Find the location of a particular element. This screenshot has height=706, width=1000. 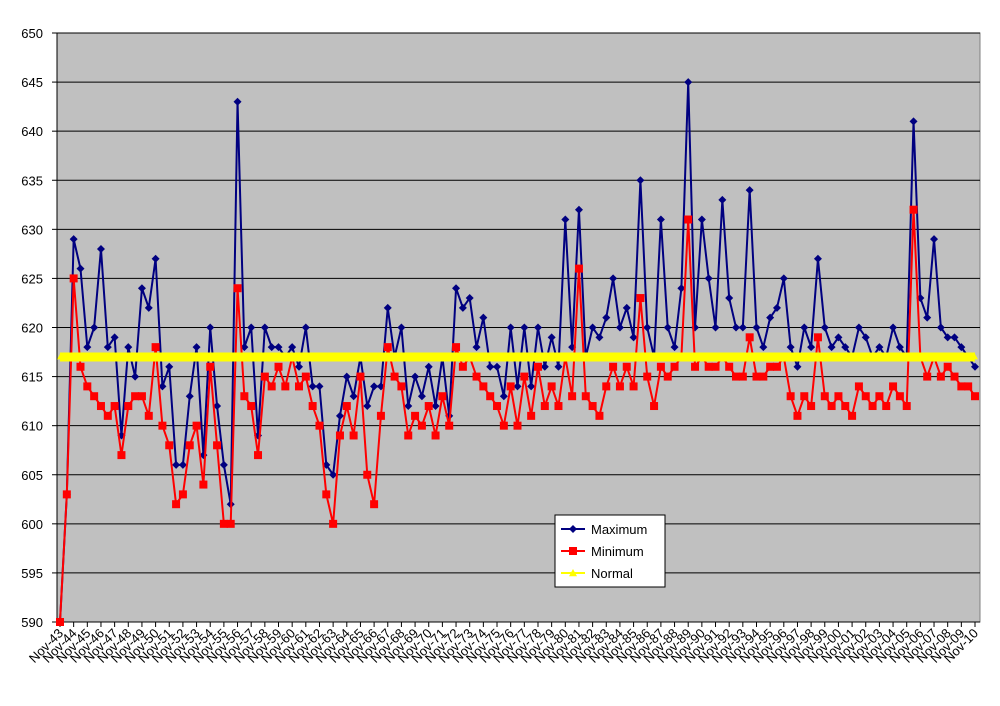

y-tick-label: 640 is located at coordinates (32, 131).